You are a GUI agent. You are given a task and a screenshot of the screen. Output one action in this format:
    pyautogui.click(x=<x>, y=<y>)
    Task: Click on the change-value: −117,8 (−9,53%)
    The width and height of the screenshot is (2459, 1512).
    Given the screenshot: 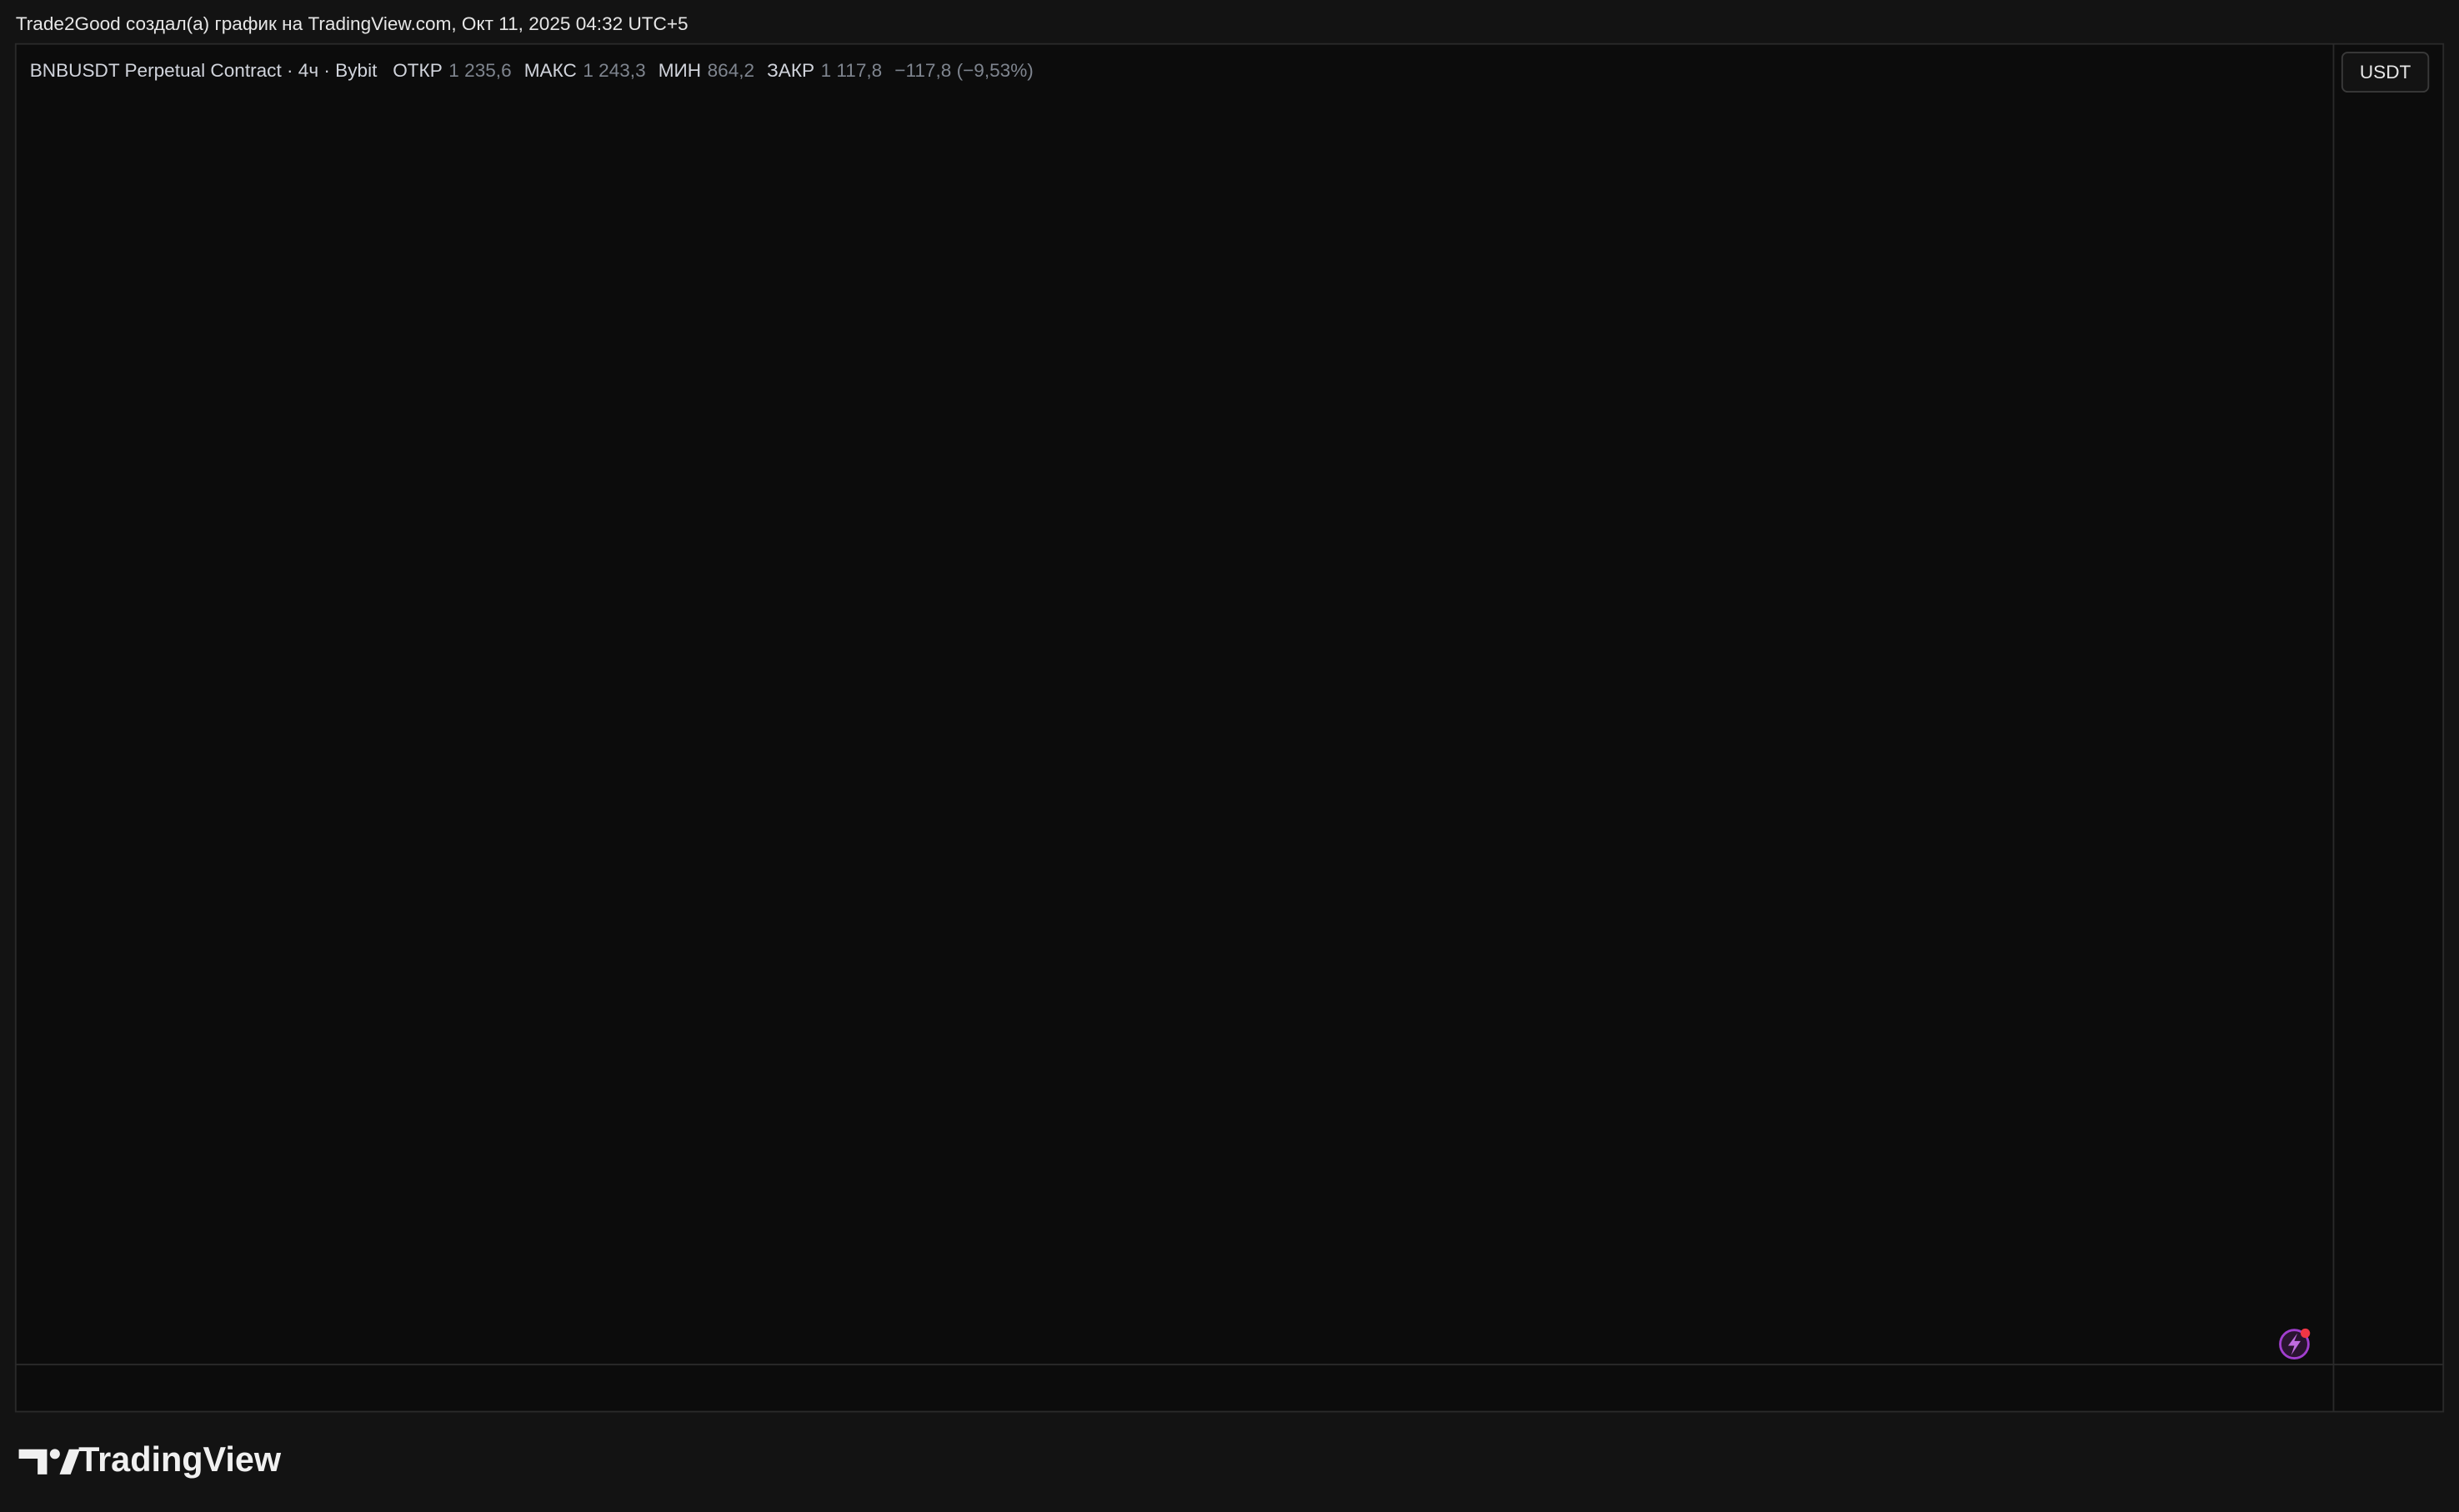 What is the action you would take?
    pyautogui.click(x=964, y=70)
    